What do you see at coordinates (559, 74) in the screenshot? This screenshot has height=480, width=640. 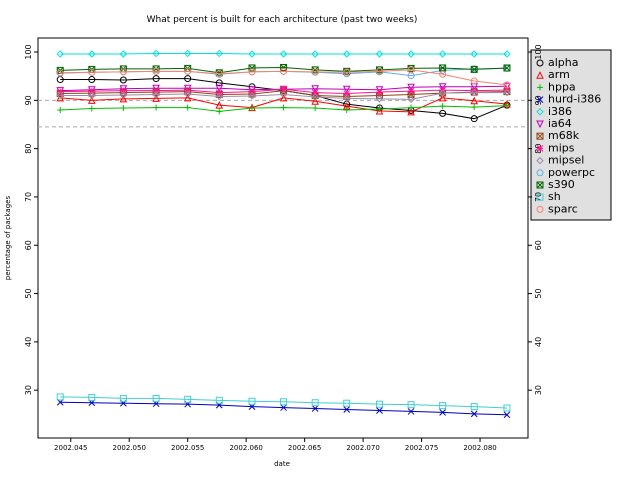 I see `legend-label: arm` at bounding box center [559, 74].